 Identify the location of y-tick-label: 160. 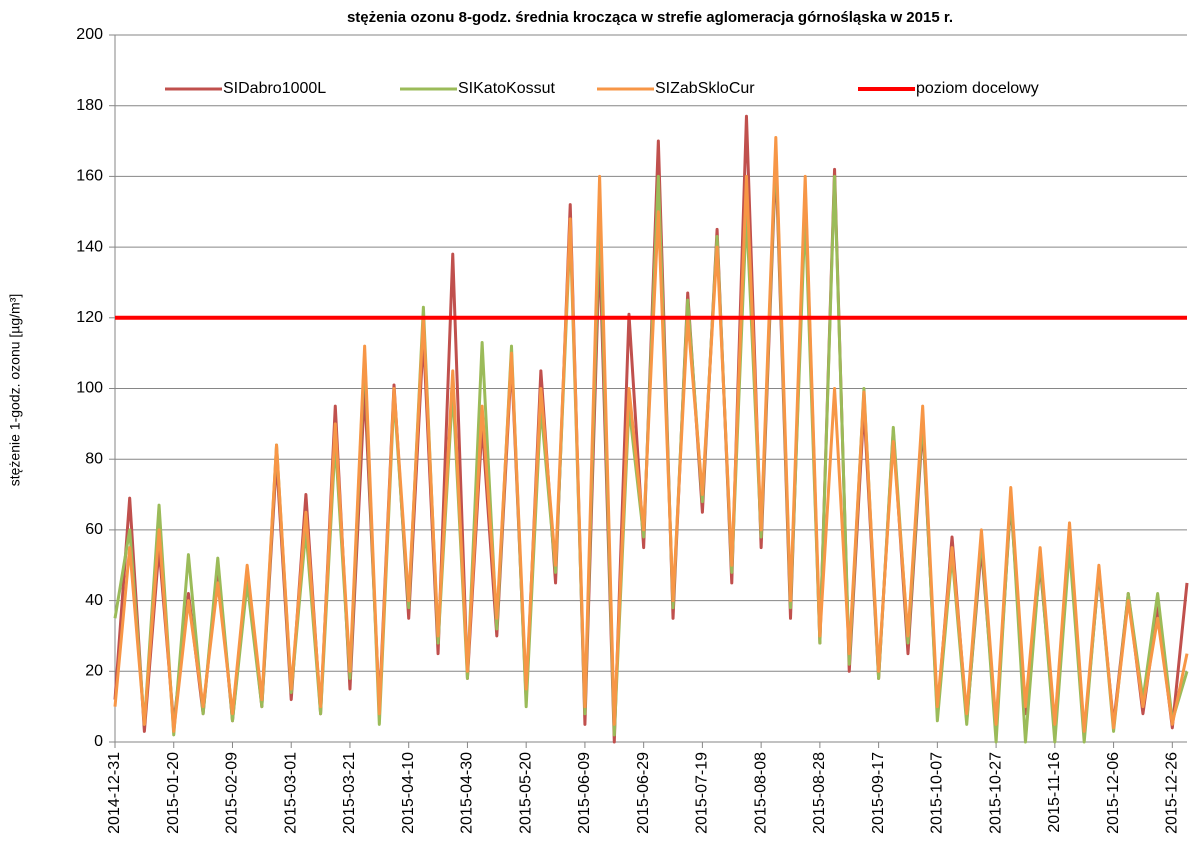
(89, 176).